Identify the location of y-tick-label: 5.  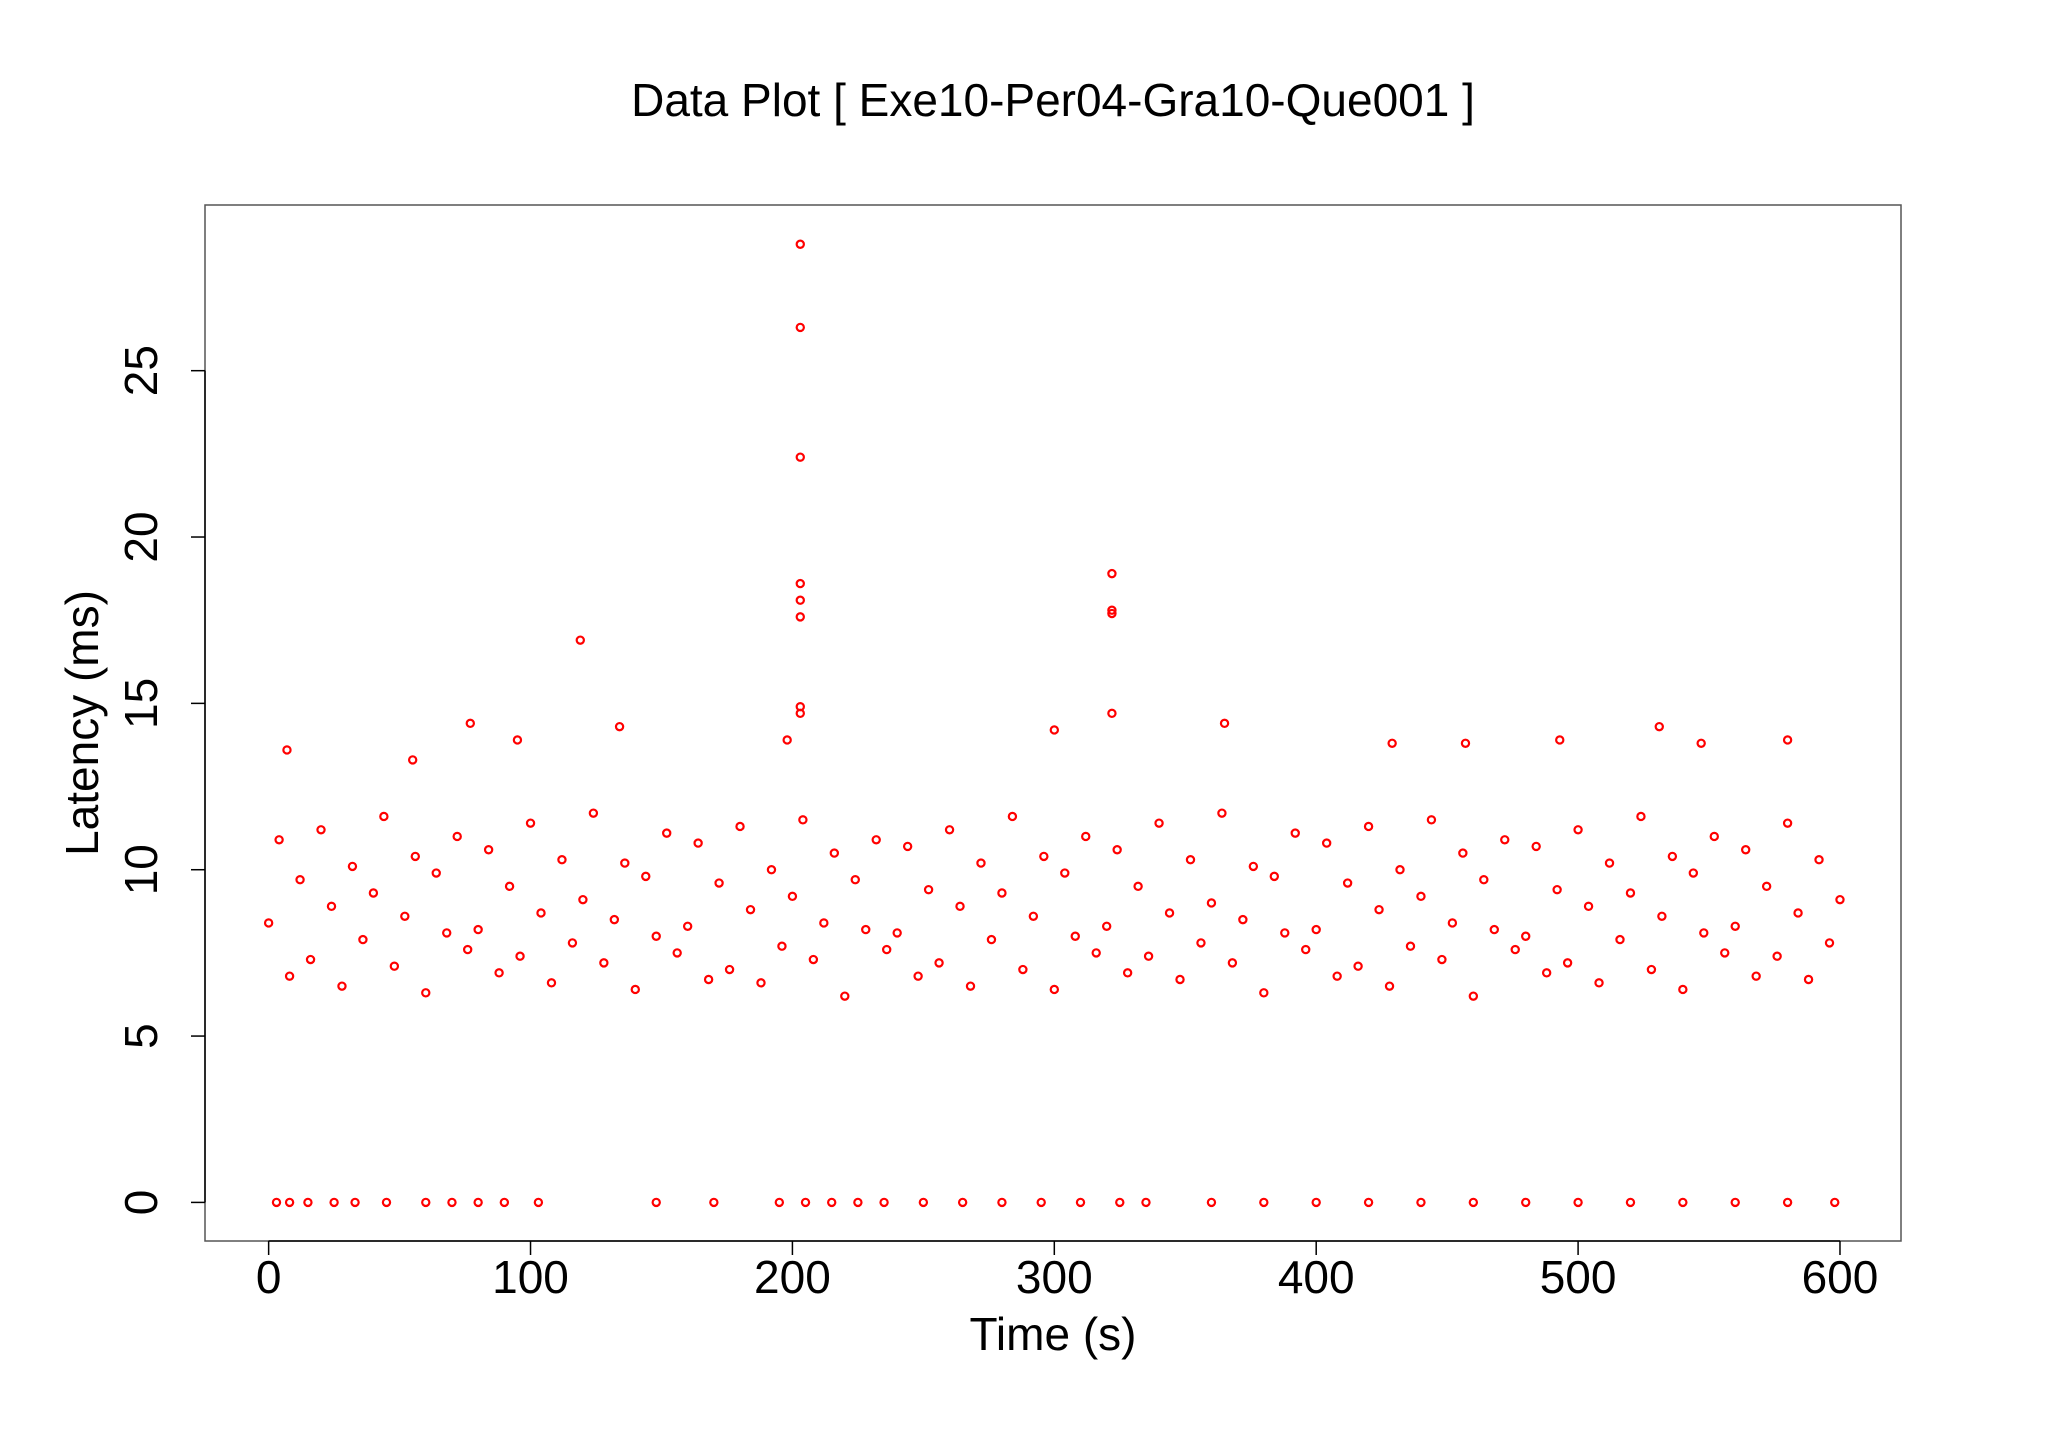
(141, 1036).